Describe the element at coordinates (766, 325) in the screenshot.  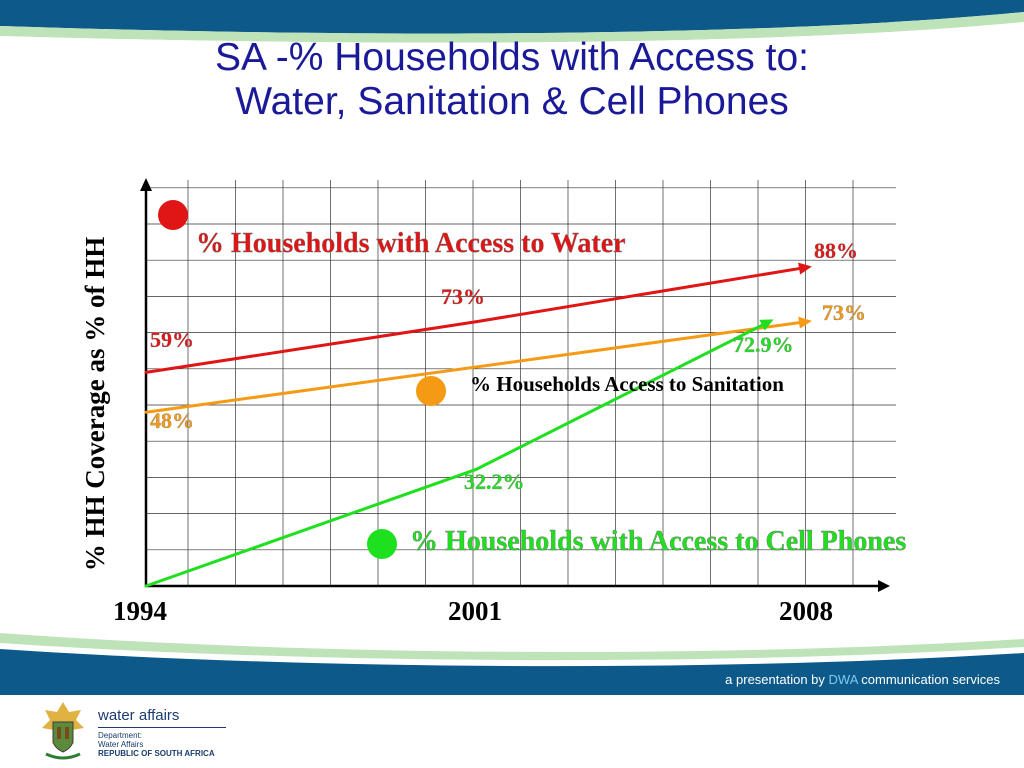
I see `series-arrow-cell-phones` at that location.